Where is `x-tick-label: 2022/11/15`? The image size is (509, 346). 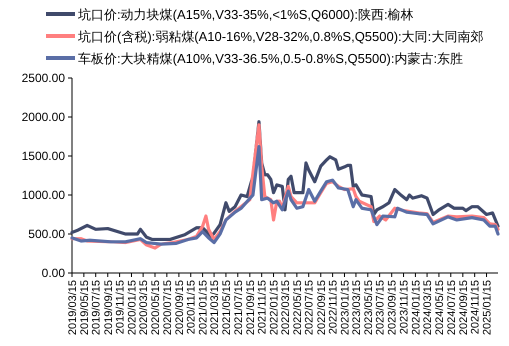
x-tick-label: 2022/11/15 is located at coordinates (334, 307).